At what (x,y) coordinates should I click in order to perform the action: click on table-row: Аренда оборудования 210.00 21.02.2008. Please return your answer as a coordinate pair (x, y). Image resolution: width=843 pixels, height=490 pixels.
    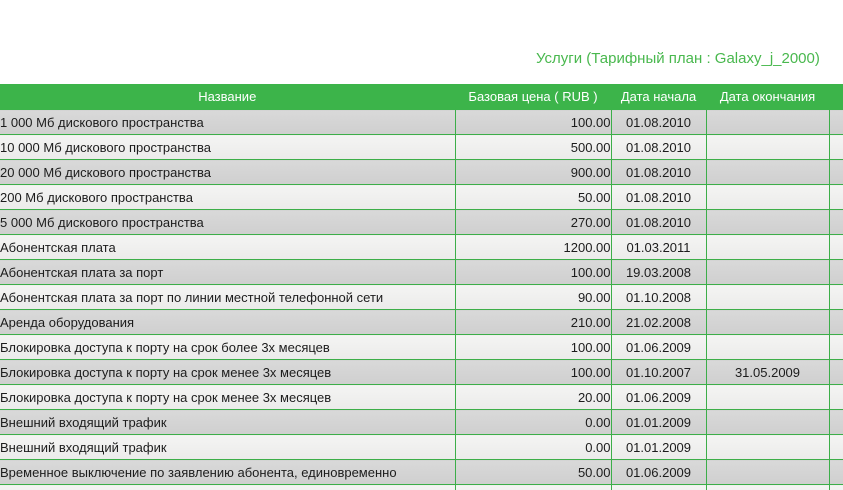
    Looking at the image, I should click on (421, 322).